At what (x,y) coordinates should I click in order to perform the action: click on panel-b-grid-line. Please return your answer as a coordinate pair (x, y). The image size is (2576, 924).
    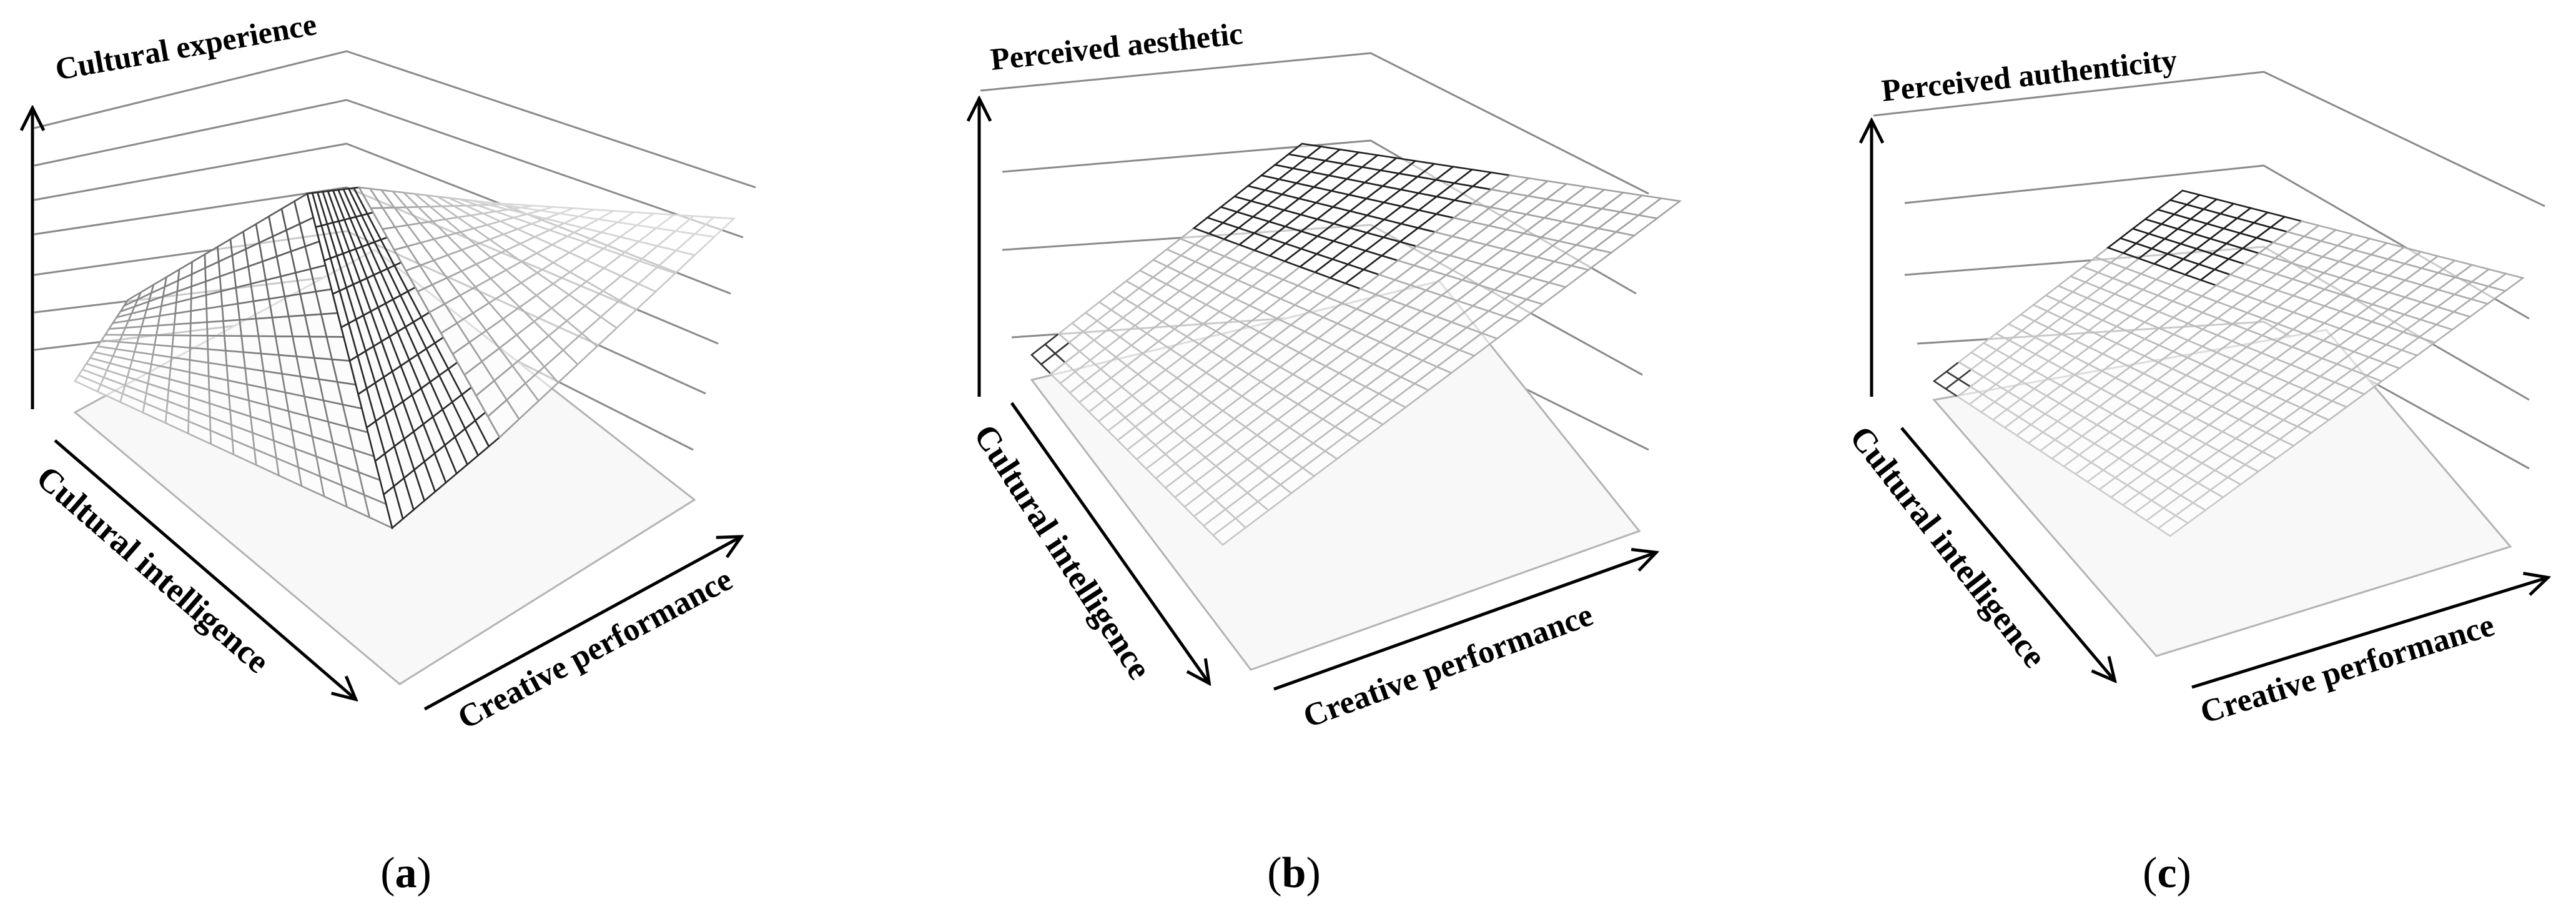
    Looking at the image, I should click on (1314, 124).